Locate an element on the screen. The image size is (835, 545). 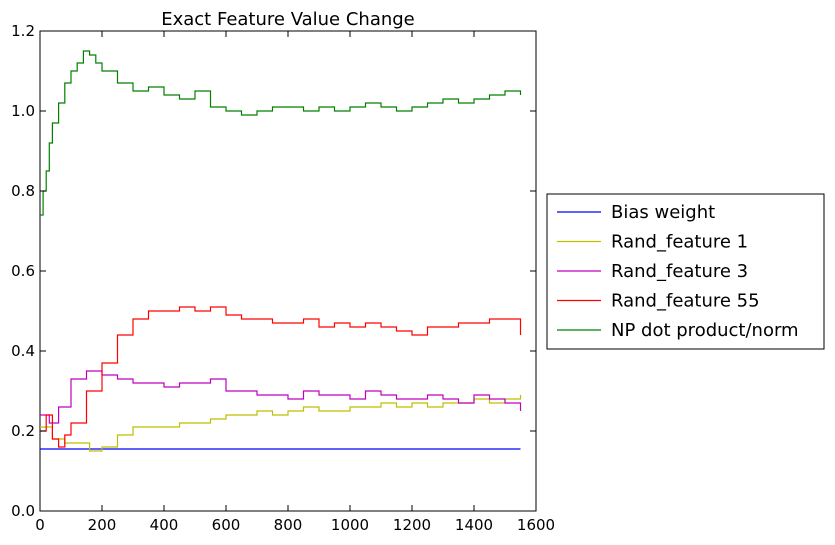
x-tick-label: 400 is located at coordinates (164, 525).